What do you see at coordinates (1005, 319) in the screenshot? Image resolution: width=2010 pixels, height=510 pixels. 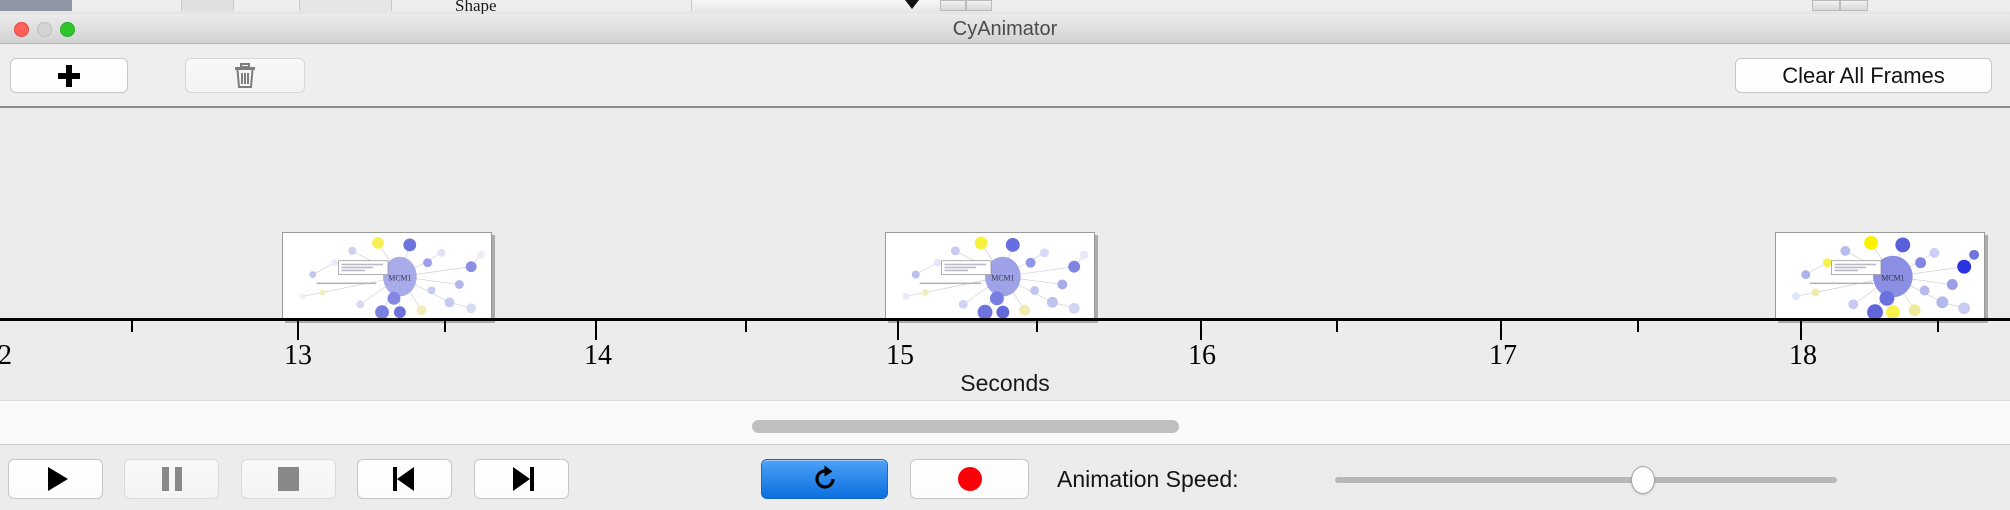 I see `timeline-axis` at bounding box center [1005, 319].